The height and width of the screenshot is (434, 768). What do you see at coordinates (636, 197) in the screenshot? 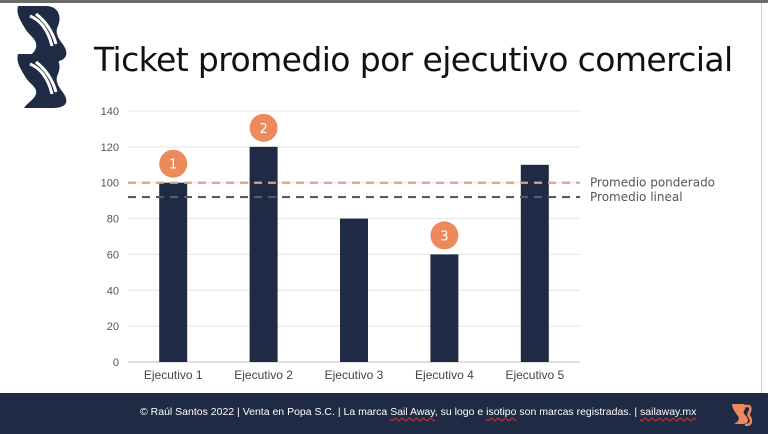
I see `reference-line-label: Promedio lineal` at bounding box center [636, 197].